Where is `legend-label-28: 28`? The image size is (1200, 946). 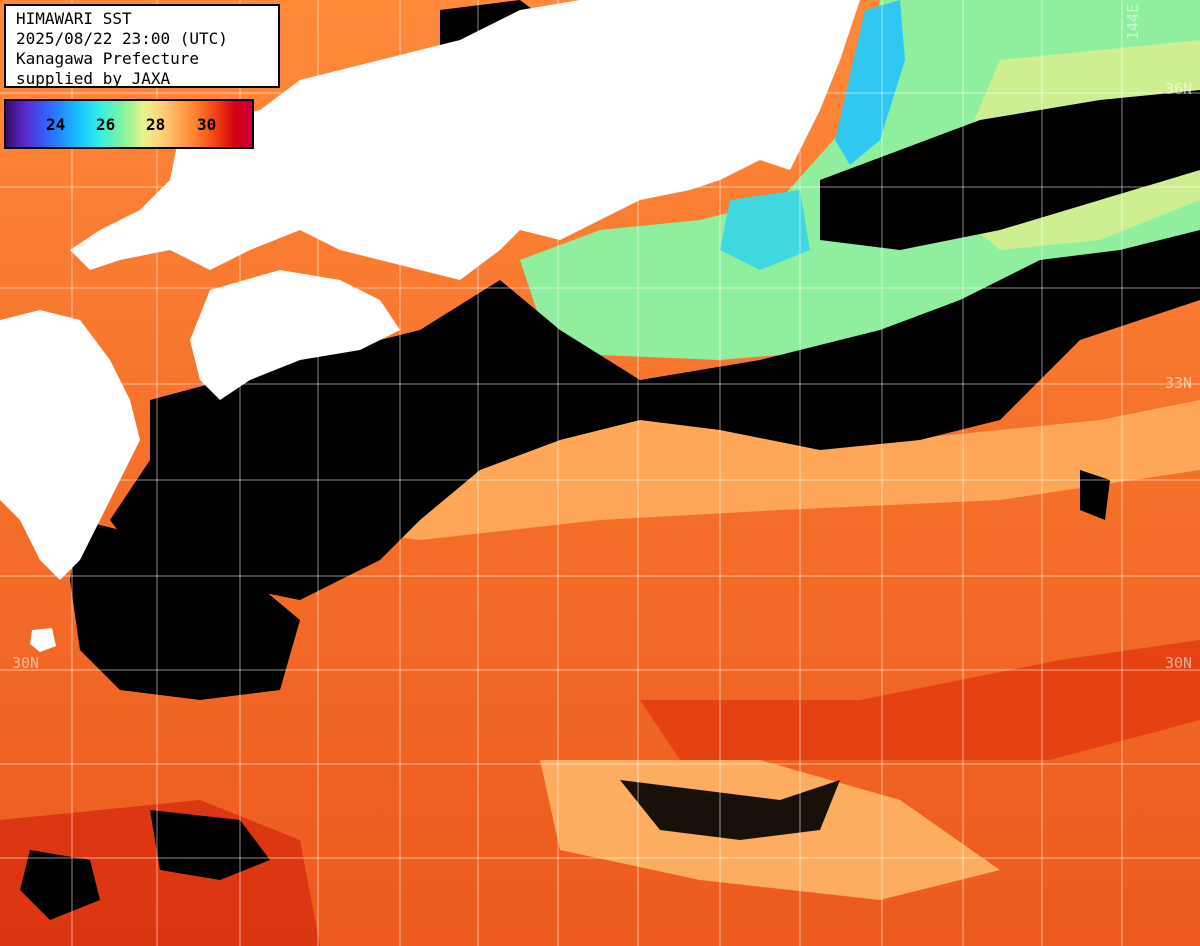 legend-label-28: 28 is located at coordinates (156, 124).